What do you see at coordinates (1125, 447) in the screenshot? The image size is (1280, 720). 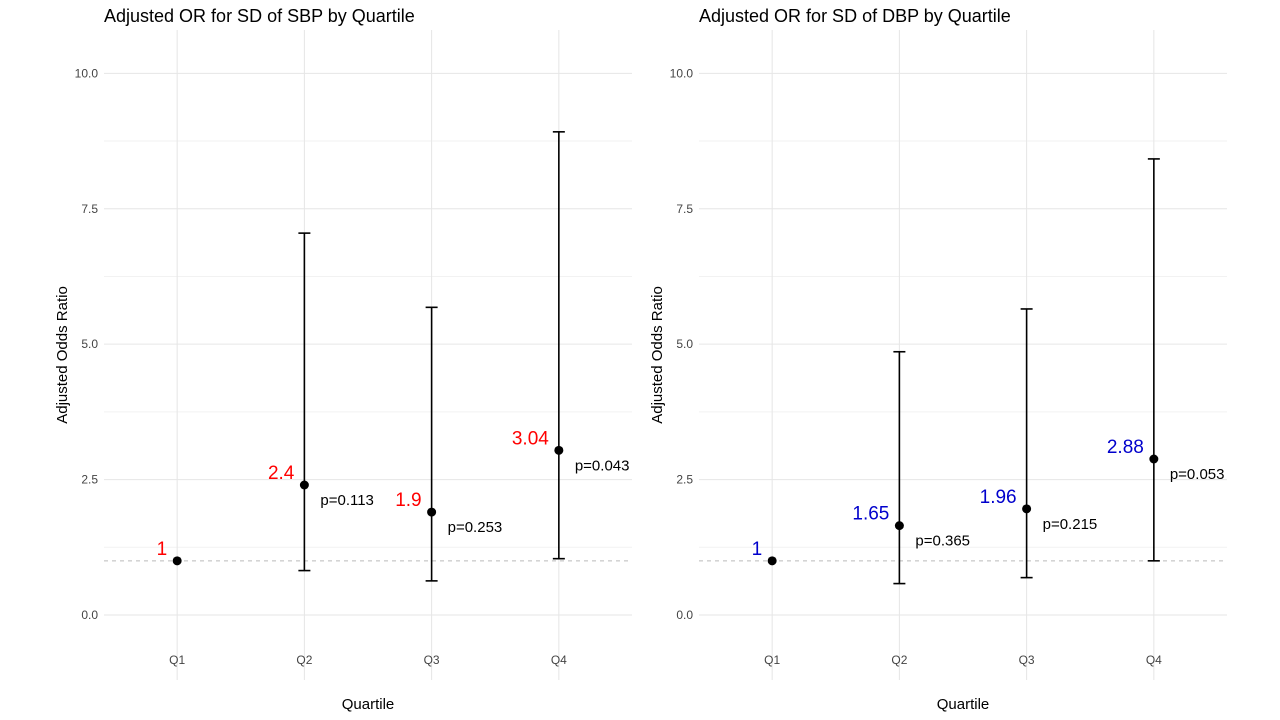 I see `value-label: 2.88` at bounding box center [1125, 447].